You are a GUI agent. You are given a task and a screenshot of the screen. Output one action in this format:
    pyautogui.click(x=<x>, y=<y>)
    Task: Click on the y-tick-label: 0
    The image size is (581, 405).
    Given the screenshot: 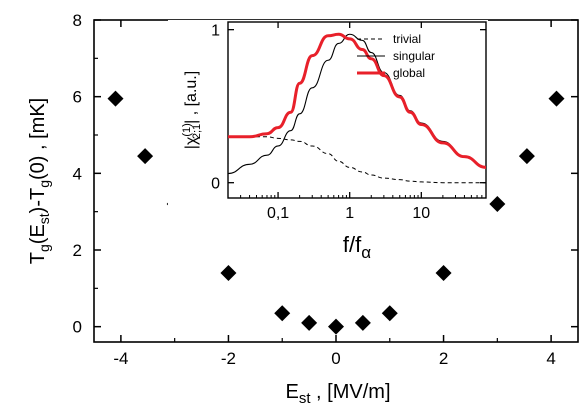 What is the action you would take?
    pyautogui.click(x=77, y=327)
    